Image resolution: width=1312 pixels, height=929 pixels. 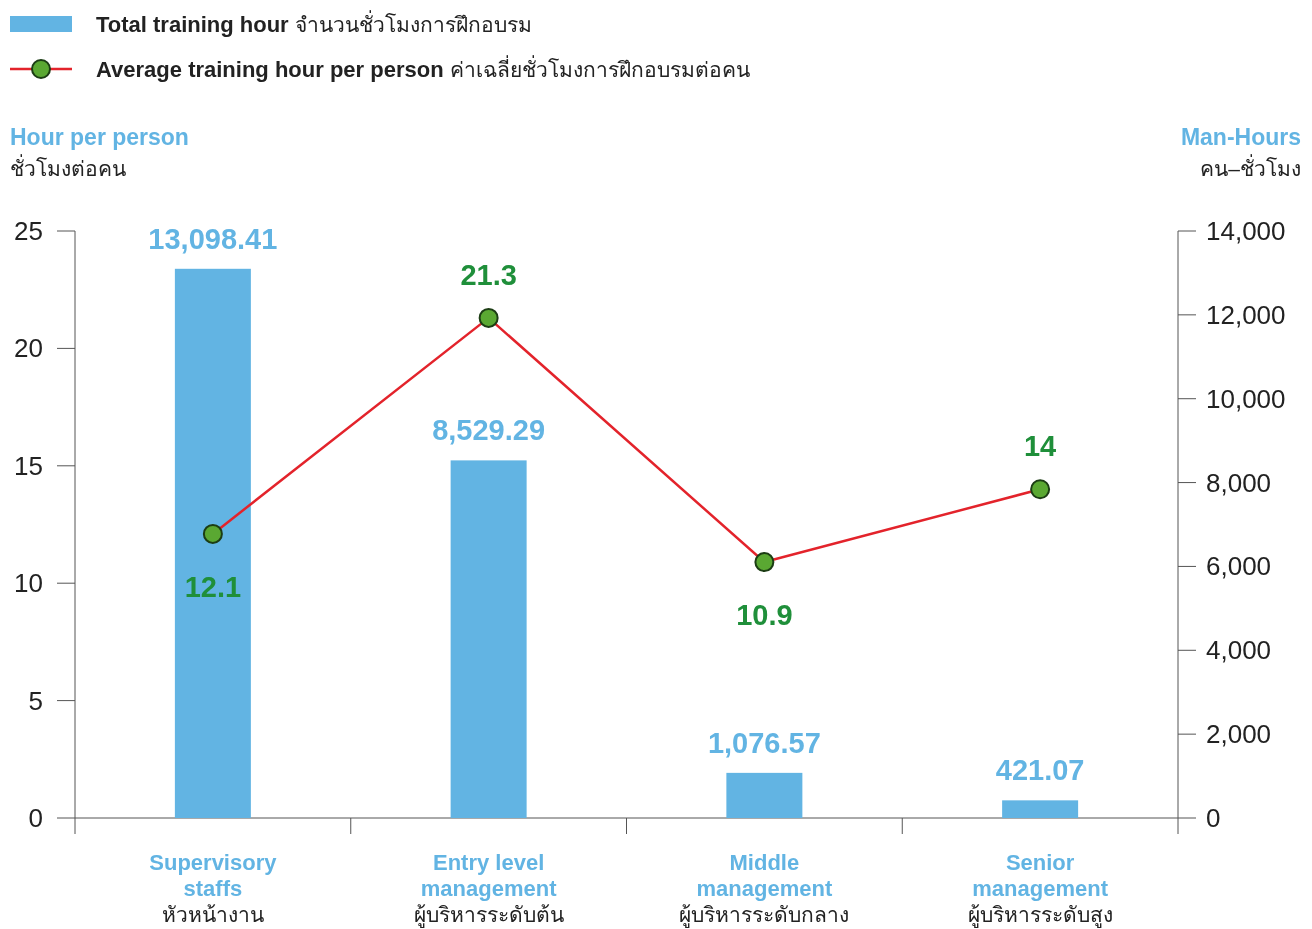 What do you see at coordinates (28, 583) in the screenshot?
I see `y-tick-label: 10` at bounding box center [28, 583].